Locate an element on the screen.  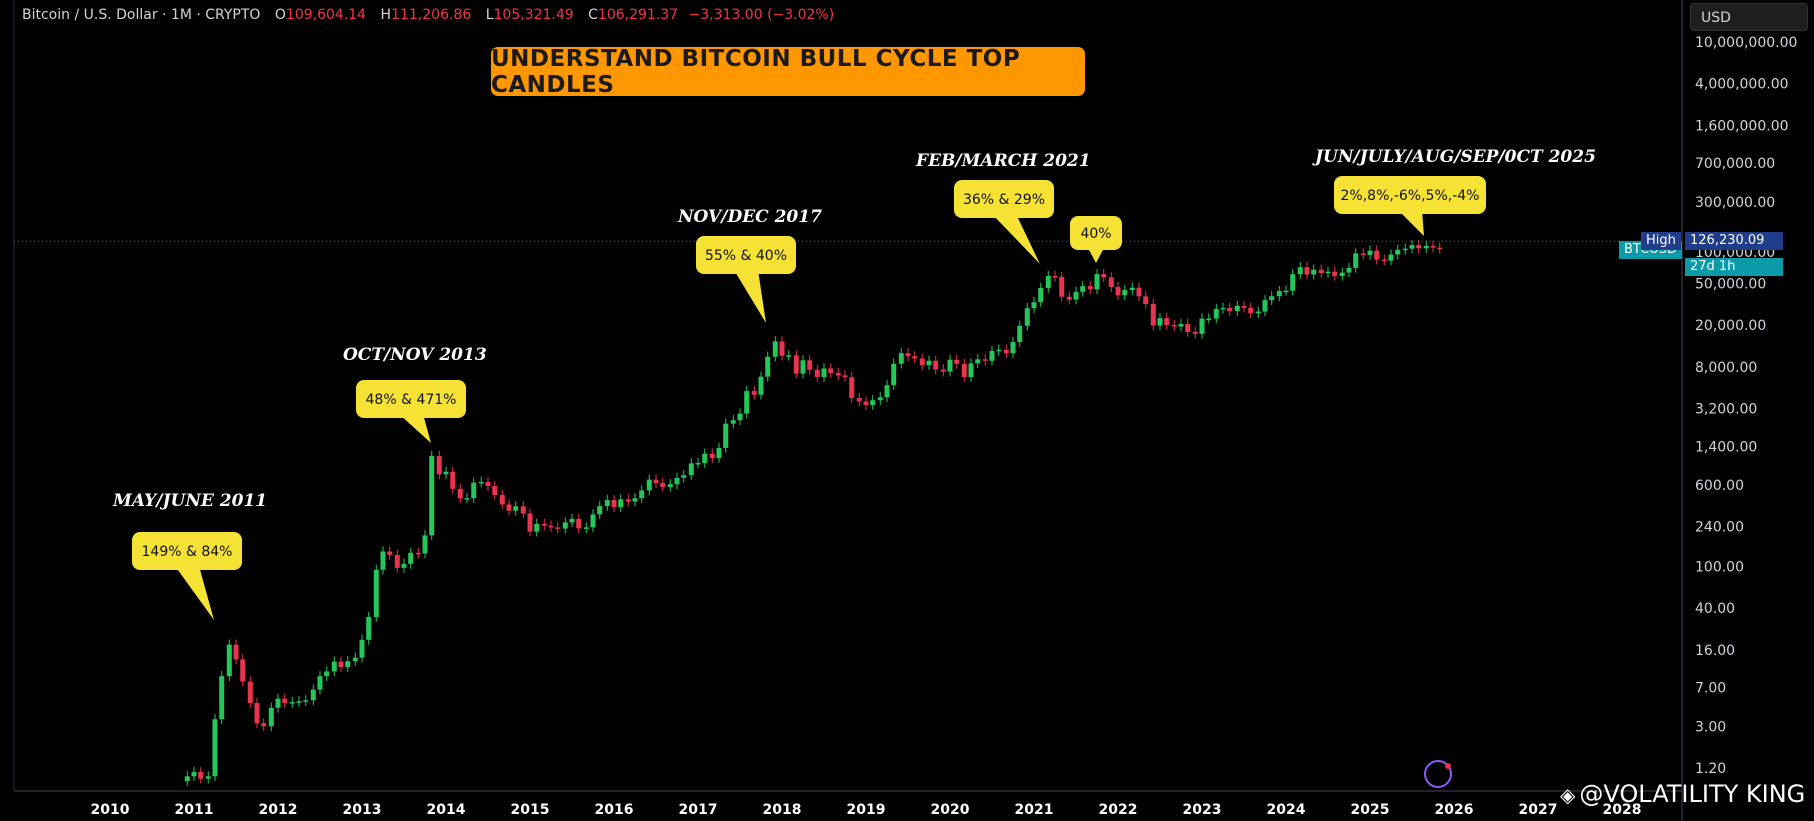
x-tick-label: 2023 is located at coordinates (1202, 810).